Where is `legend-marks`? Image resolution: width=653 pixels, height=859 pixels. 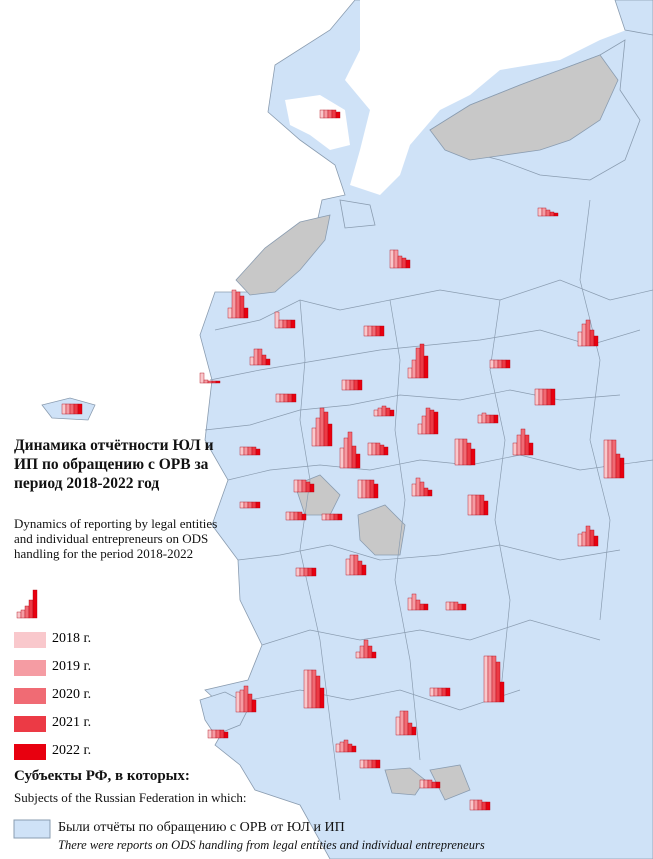
legend-marks is located at coordinates (30, 674).